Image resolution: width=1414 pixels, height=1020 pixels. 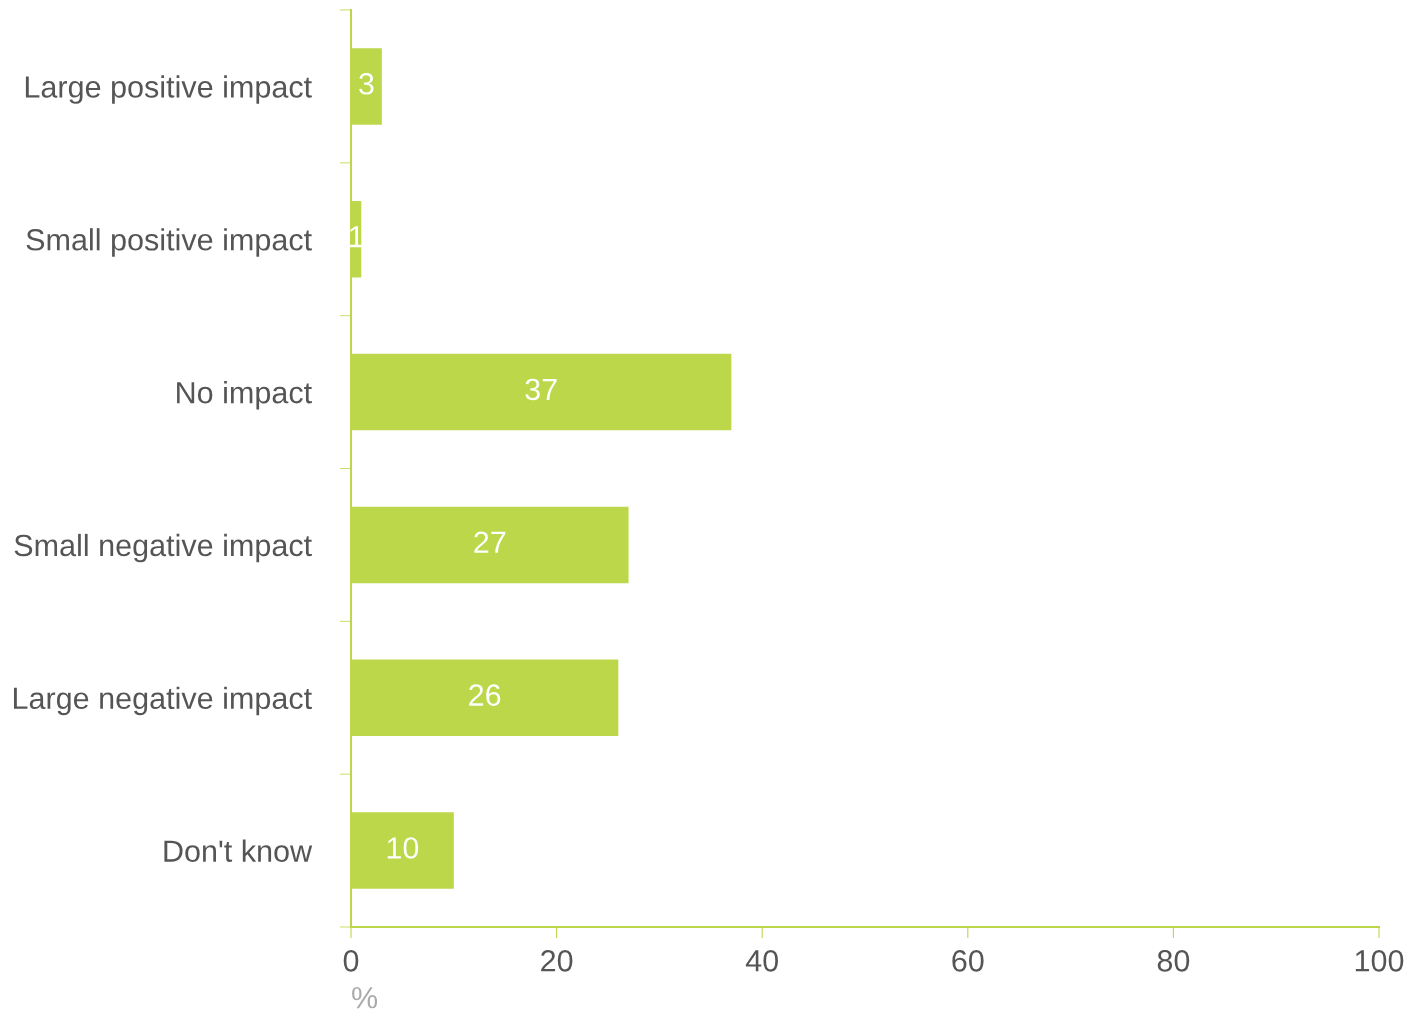 What do you see at coordinates (238, 850) in the screenshot?
I see `y-tick-label: Don't know` at bounding box center [238, 850].